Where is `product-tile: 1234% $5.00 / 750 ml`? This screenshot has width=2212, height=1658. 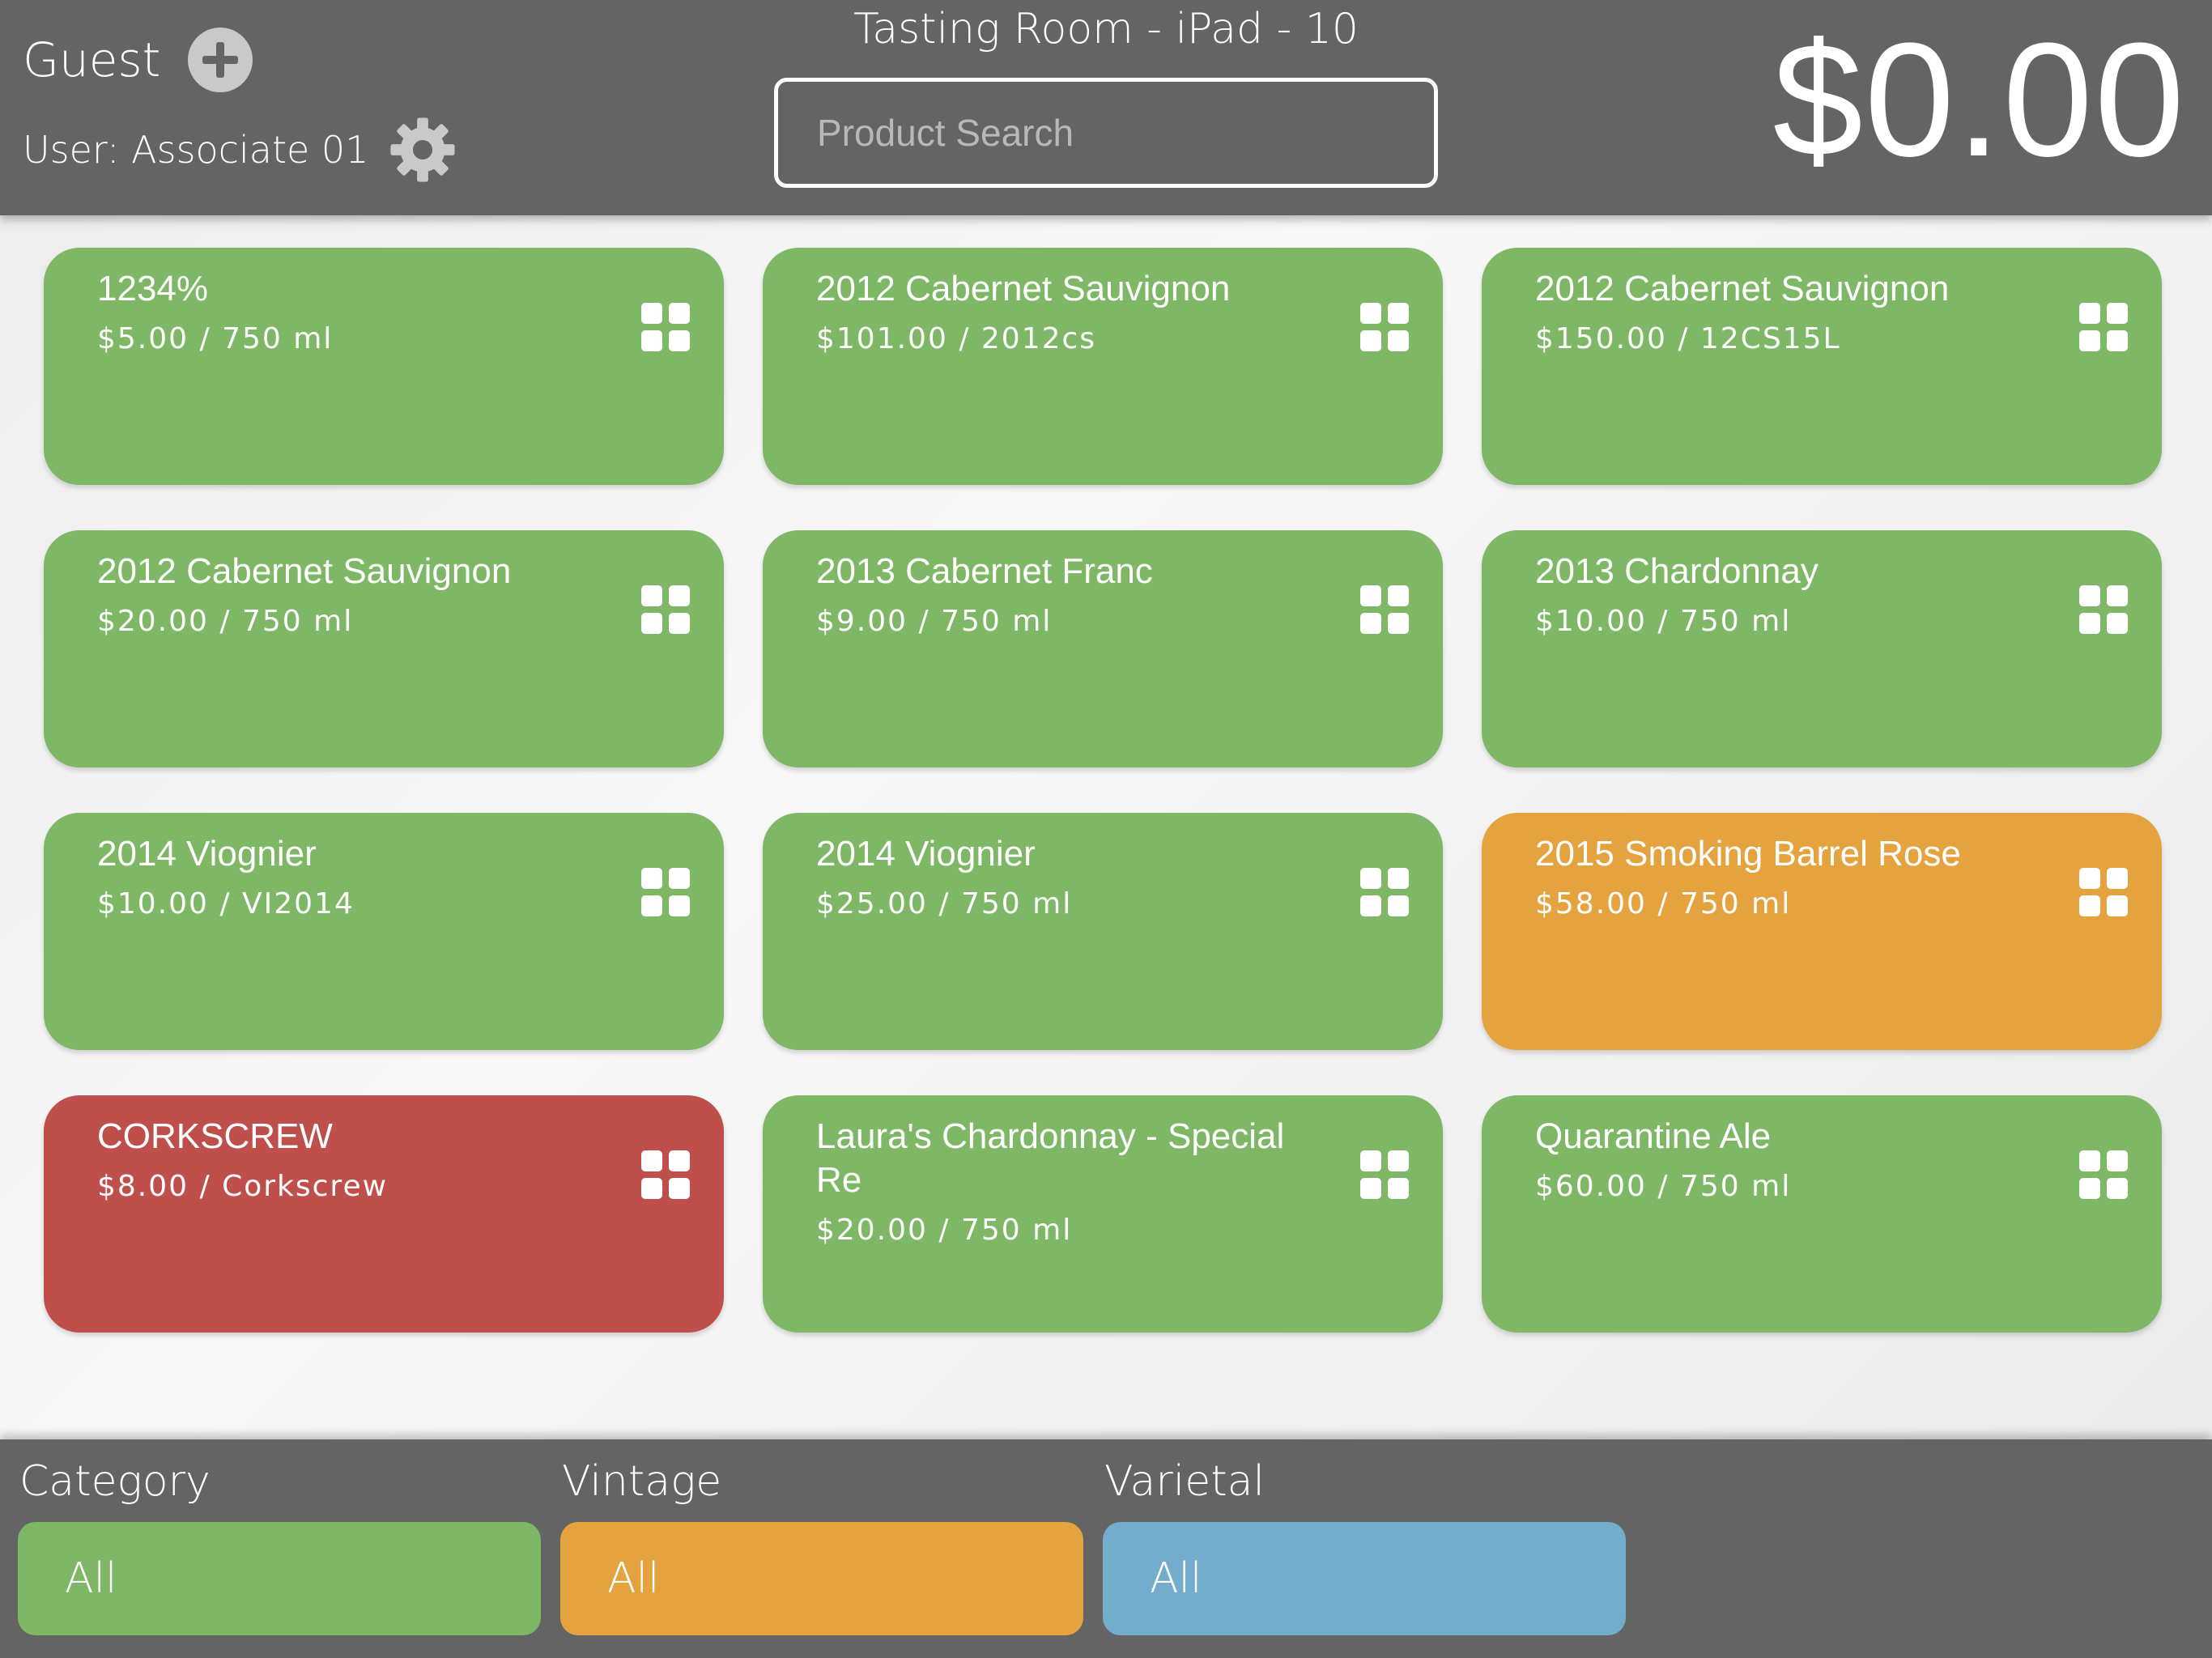
product-tile: 1234% $5.00 / 750 ml is located at coordinates (384, 366).